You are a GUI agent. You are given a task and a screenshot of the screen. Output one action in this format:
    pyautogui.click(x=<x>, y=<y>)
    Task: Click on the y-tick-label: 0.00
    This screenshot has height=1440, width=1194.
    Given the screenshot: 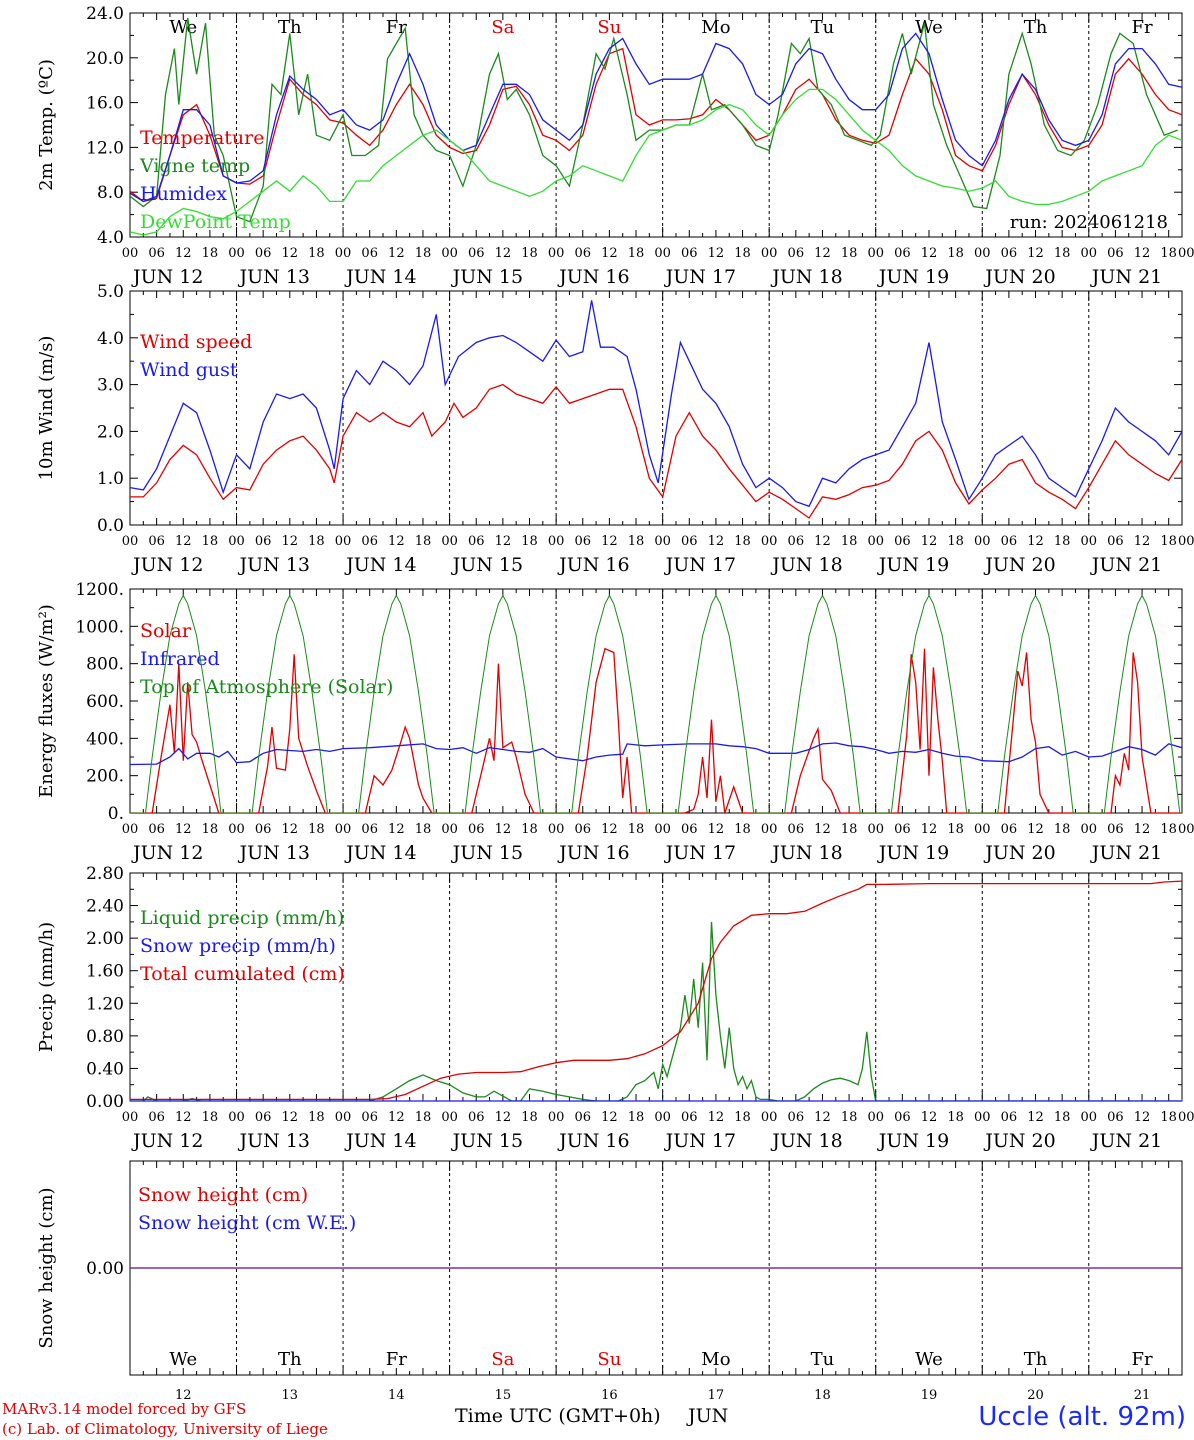 What is the action you would take?
    pyautogui.click(x=105, y=1269)
    